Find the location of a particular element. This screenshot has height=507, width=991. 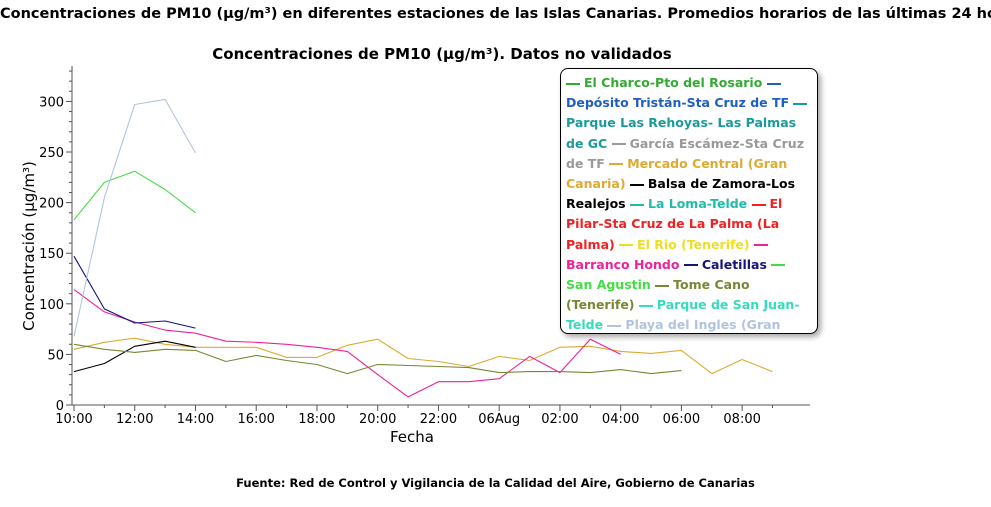

legend-entry: Caletillas is located at coordinates (727, 264).